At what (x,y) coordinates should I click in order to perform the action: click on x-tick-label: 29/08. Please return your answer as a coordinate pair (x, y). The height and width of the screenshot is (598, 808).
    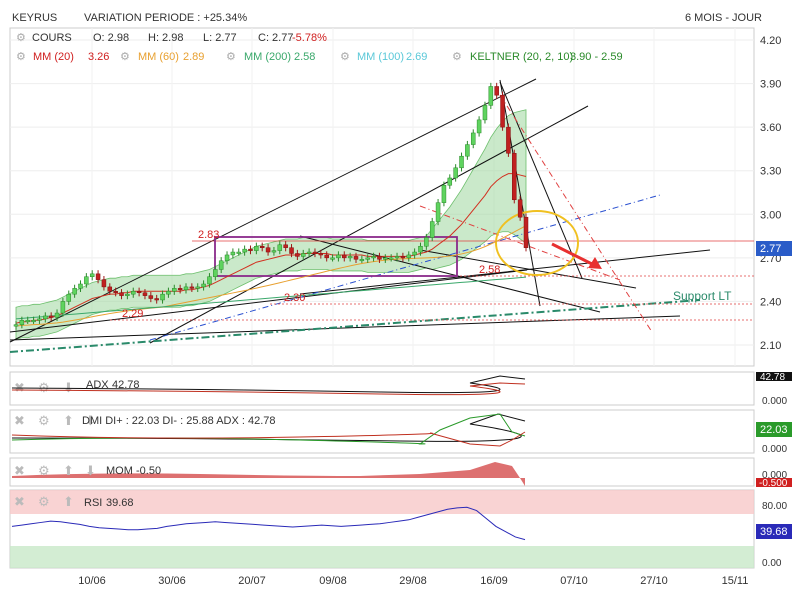
    Looking at the image, I should click on (413, 581).